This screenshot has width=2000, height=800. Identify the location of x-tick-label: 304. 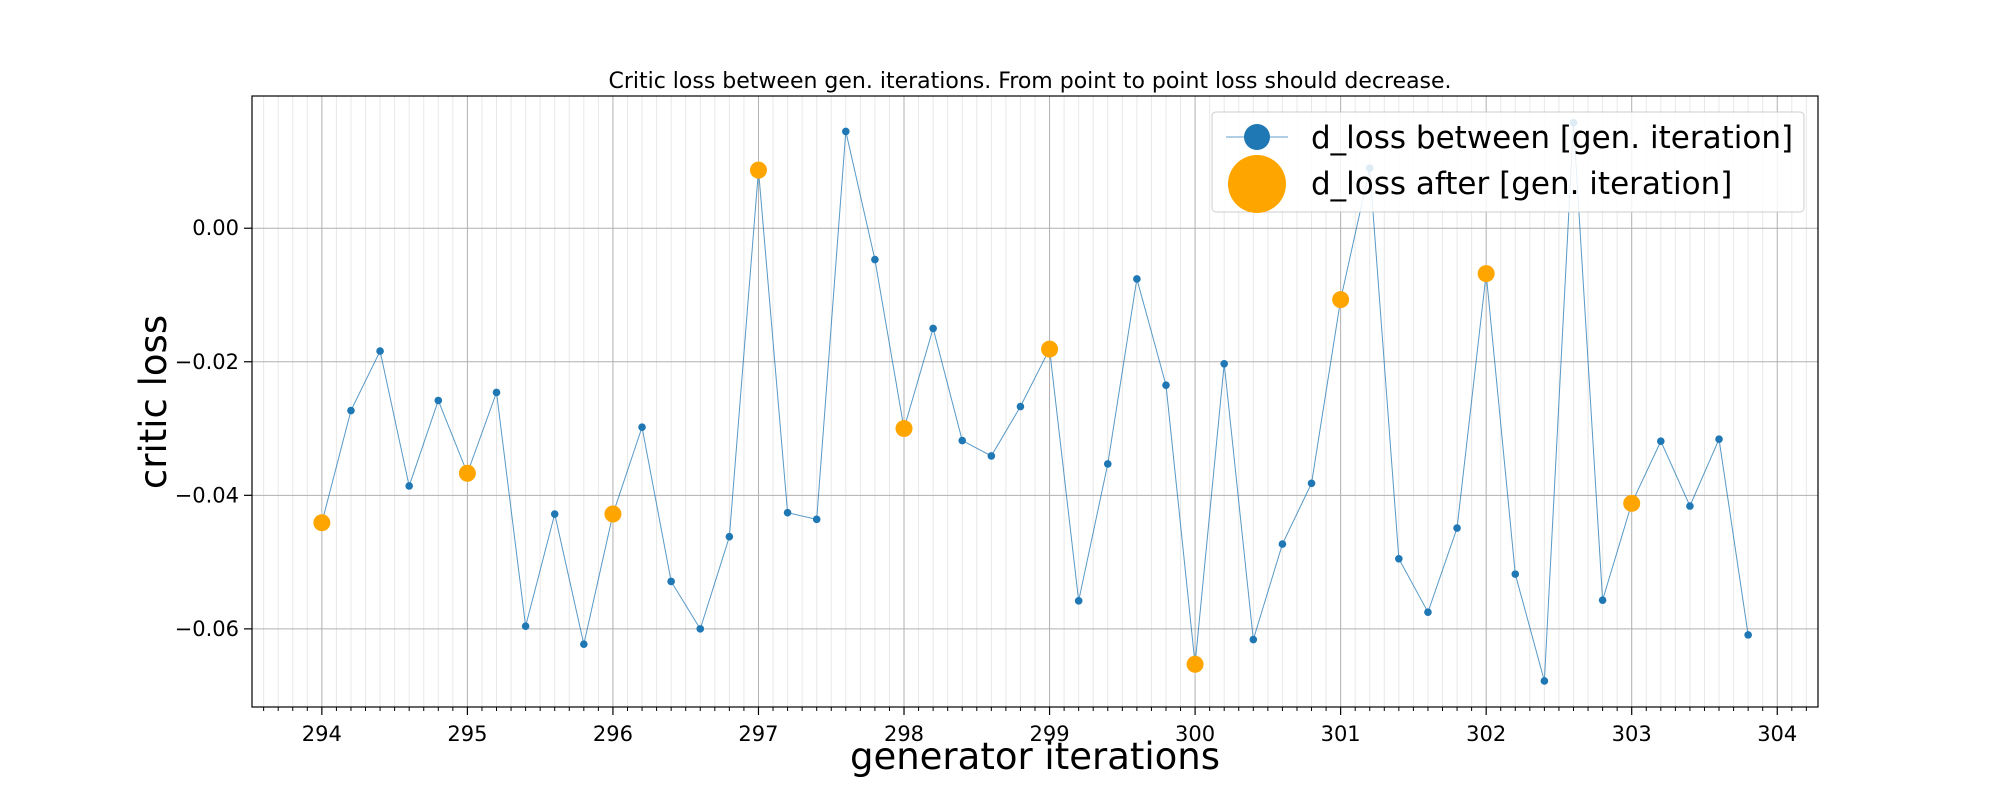
(1777, 734).